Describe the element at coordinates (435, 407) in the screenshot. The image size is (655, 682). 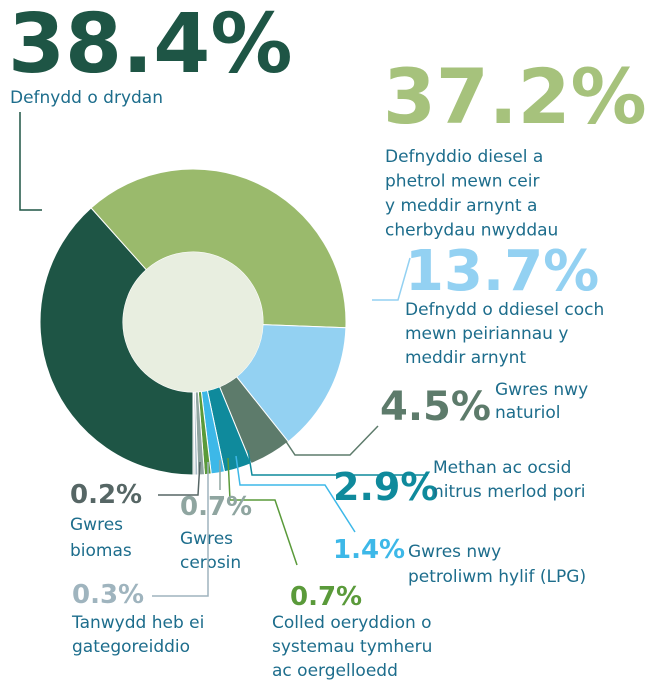
I see `value-label: 4.5%` at that location.